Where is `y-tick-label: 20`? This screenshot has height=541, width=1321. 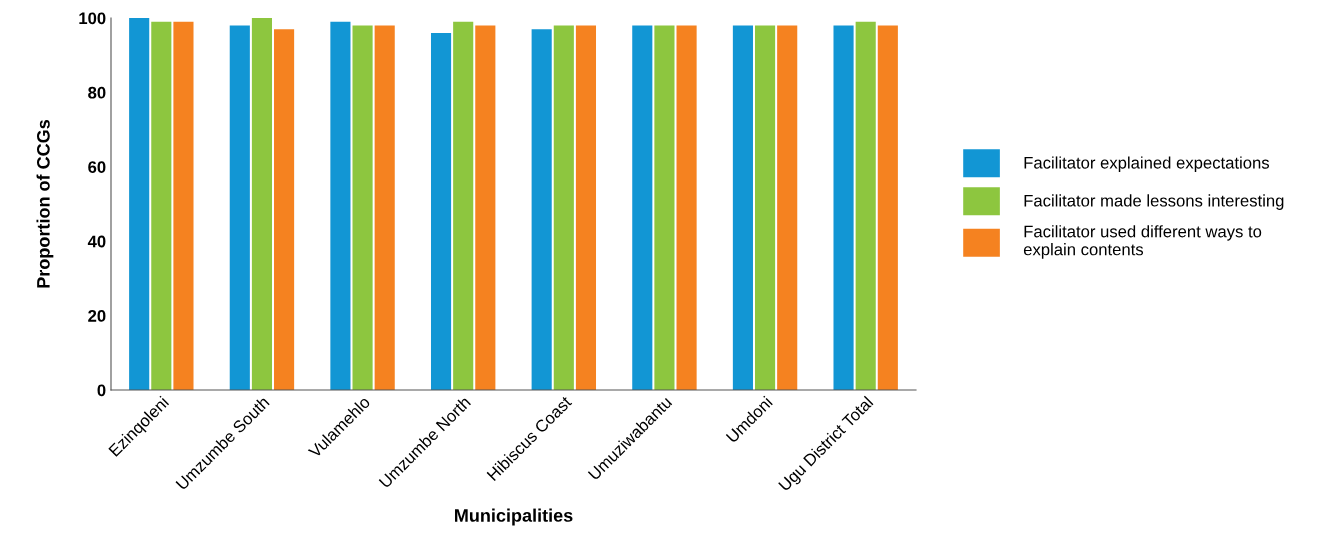 y-tick-label: 20 is located at coordinates (97, 316).